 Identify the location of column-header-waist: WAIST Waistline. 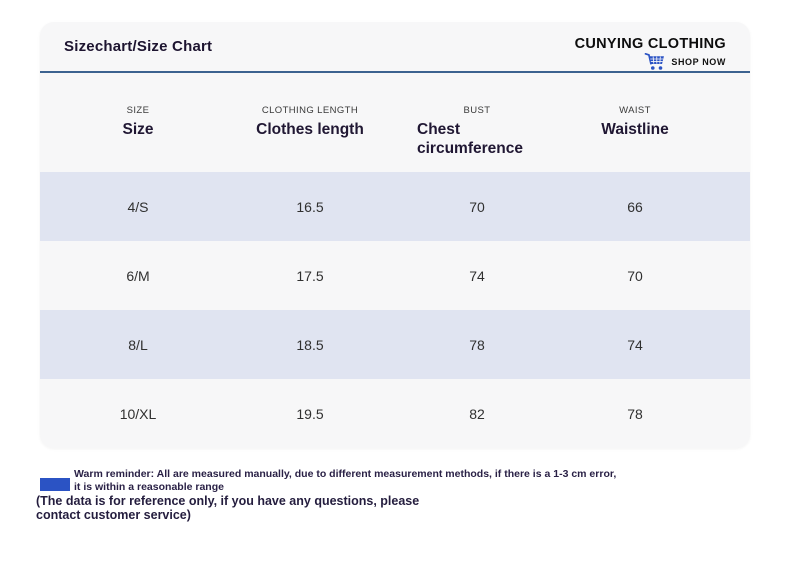
(635, 122).